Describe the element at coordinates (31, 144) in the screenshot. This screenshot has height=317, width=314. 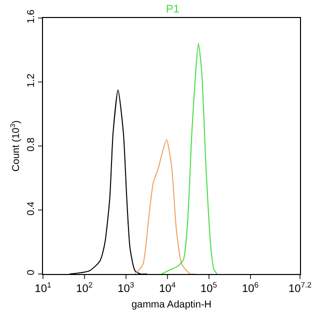
I see `y-tick-label: 0.8` at that location.